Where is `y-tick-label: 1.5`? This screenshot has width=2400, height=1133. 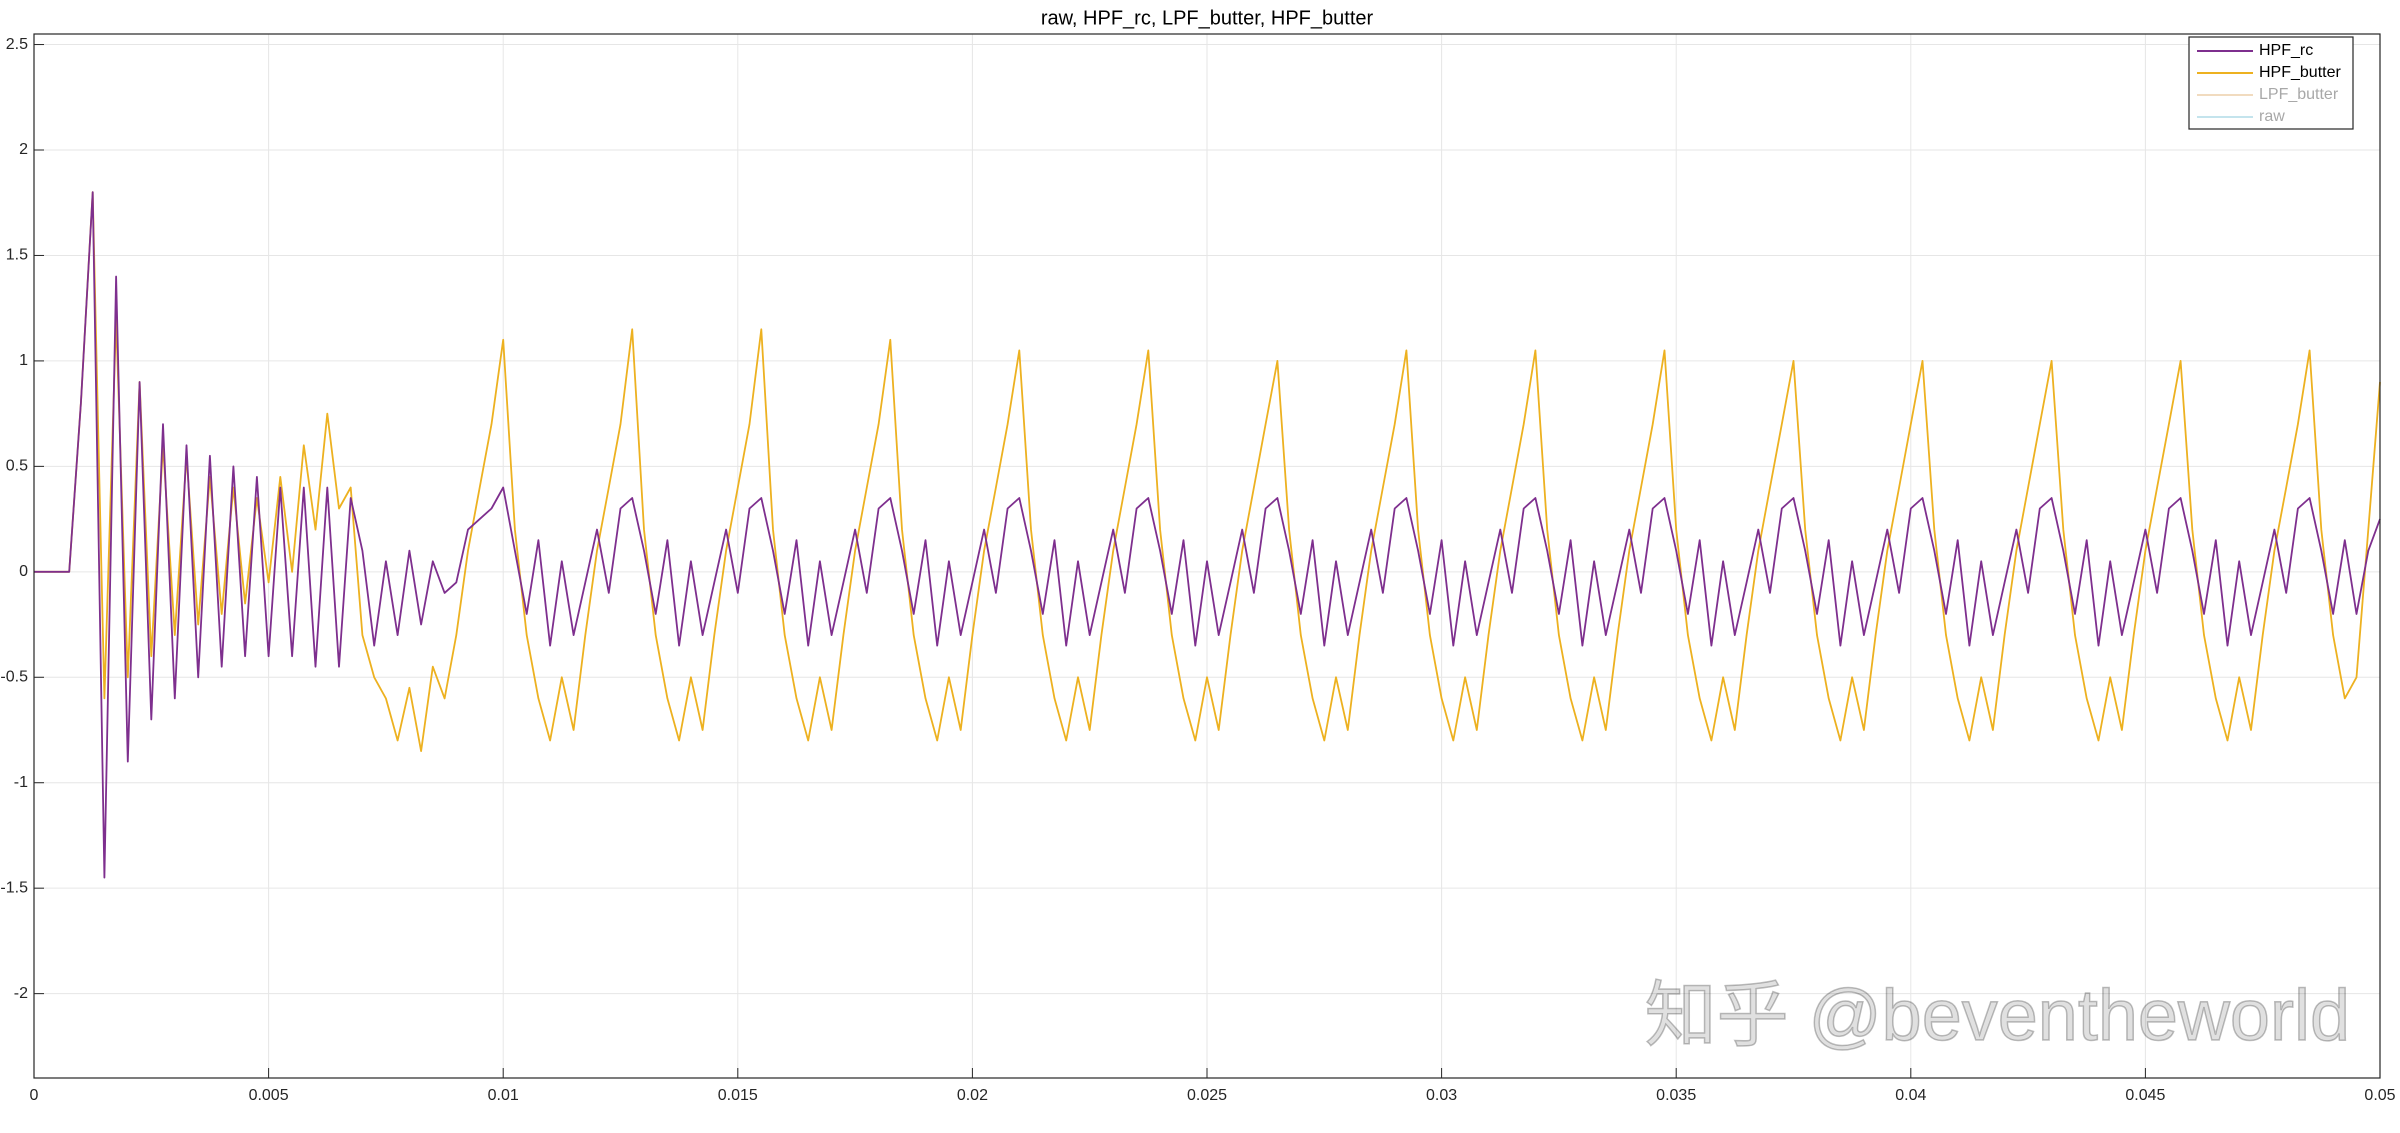
y-tick-label: 1.5 is located at coordinates (17, 255).